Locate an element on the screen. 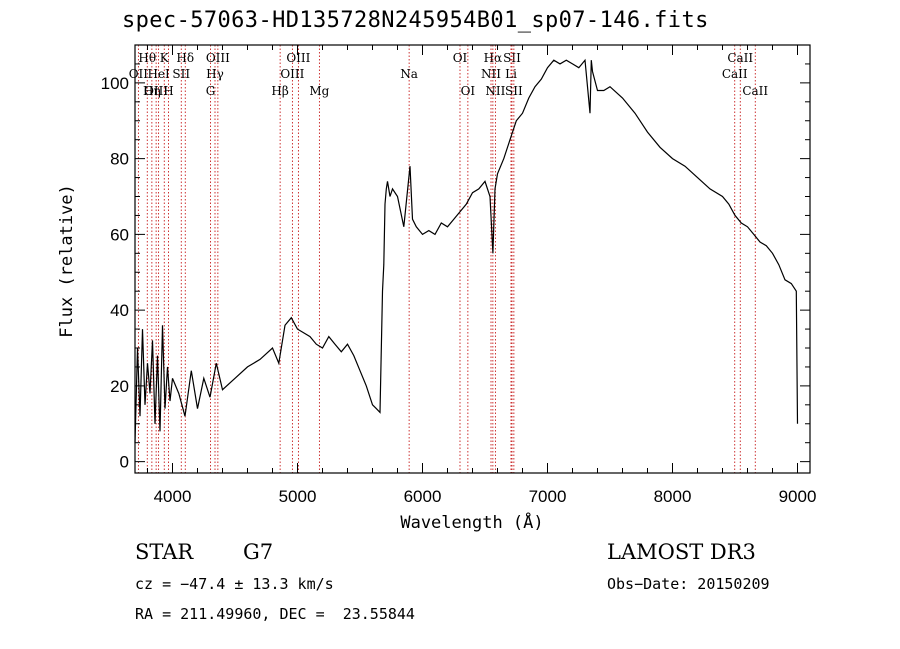  x-axis-label: Wavelength (Å) is located at coordinates (471, 522).